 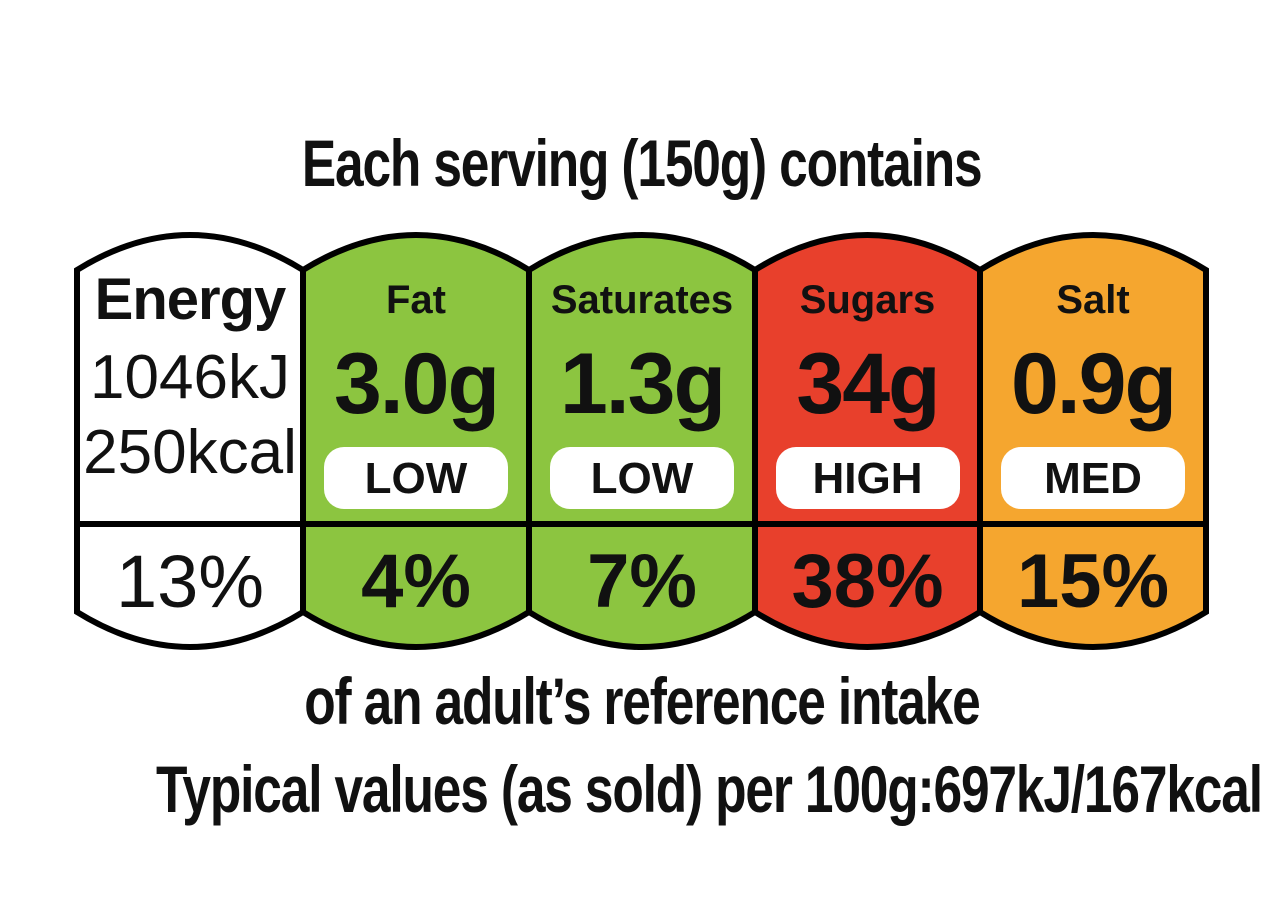 I want to click on rda-percent-fat: 4%, so click(x=416, y=581).